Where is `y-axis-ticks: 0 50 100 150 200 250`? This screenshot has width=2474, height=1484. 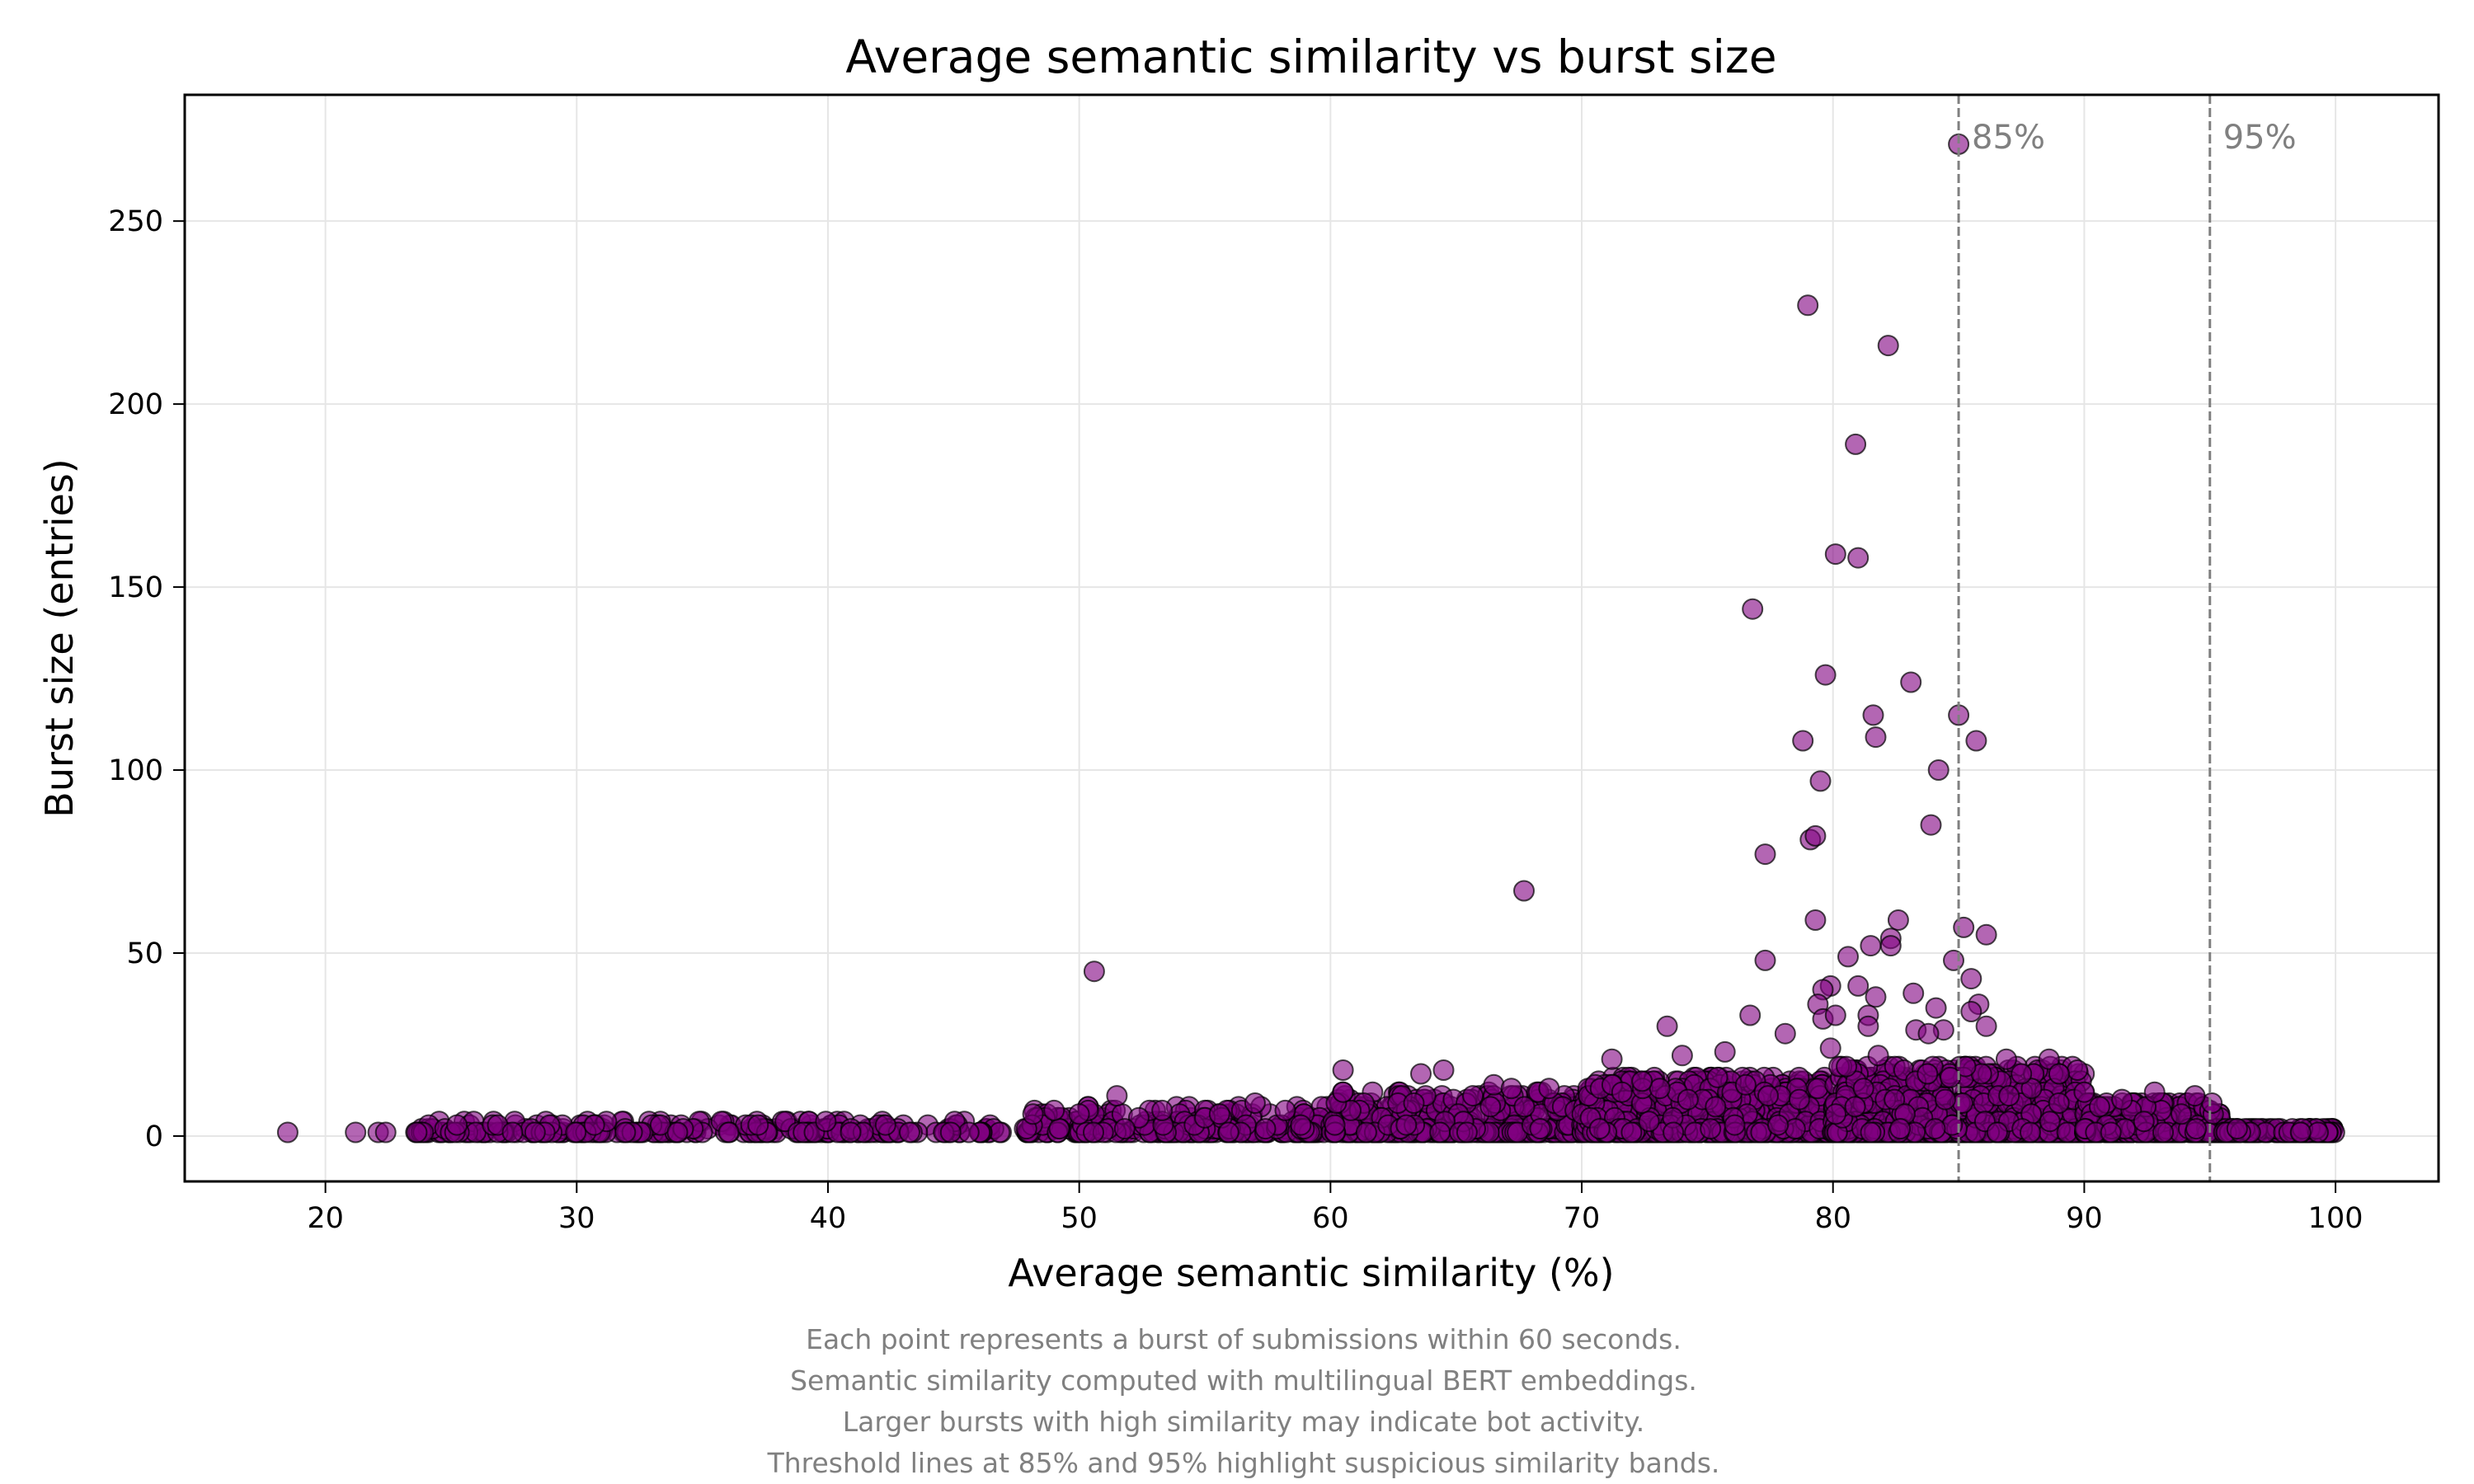
y-axis-ticks: 0 50 100 150 200 250 is located at coordinates (146, 679).